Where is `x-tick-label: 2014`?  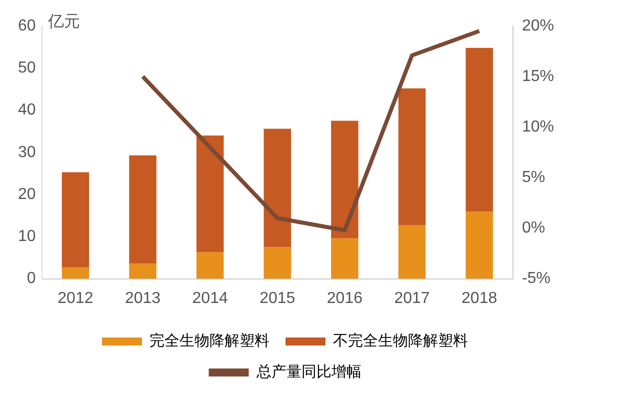 x-tick-label: 2014 is located at coordinates (210, 298).